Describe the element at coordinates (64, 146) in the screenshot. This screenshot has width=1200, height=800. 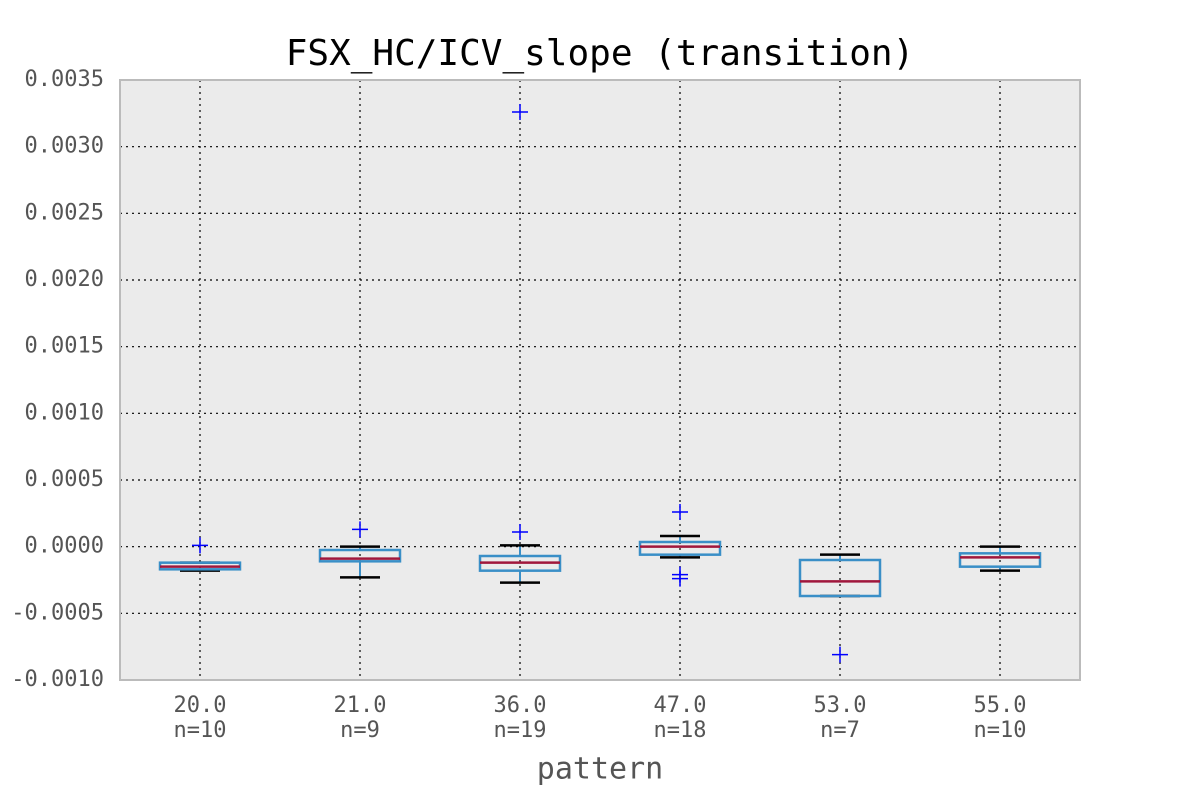
I see `y-tick-label: 0.0030` at that location.